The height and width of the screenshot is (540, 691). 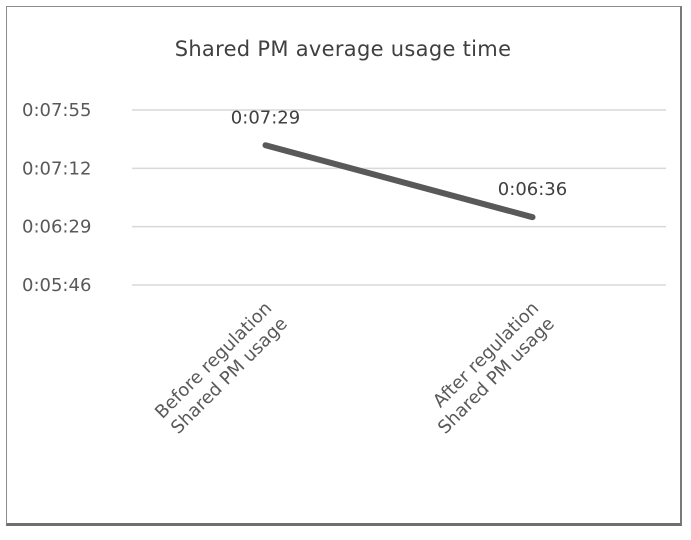 I want to click on data-label: 0:06:36, so click(x=532, y=189).